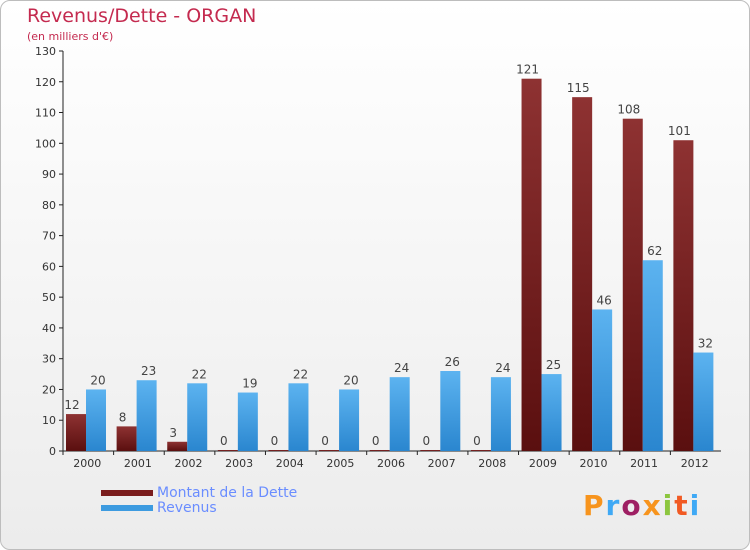 This screenshot has width=750, height=550. What do you see at coordinates (173, 433) in the screenshot?
I see `dette-value-label: 3` at bounding box center [173, 433].